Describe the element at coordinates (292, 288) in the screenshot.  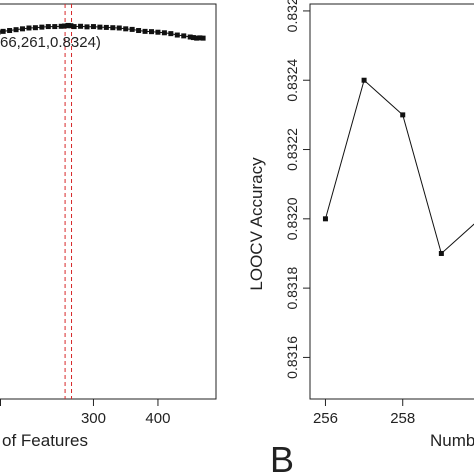
I see `right-y-tick-label: 0.8318` at that location.